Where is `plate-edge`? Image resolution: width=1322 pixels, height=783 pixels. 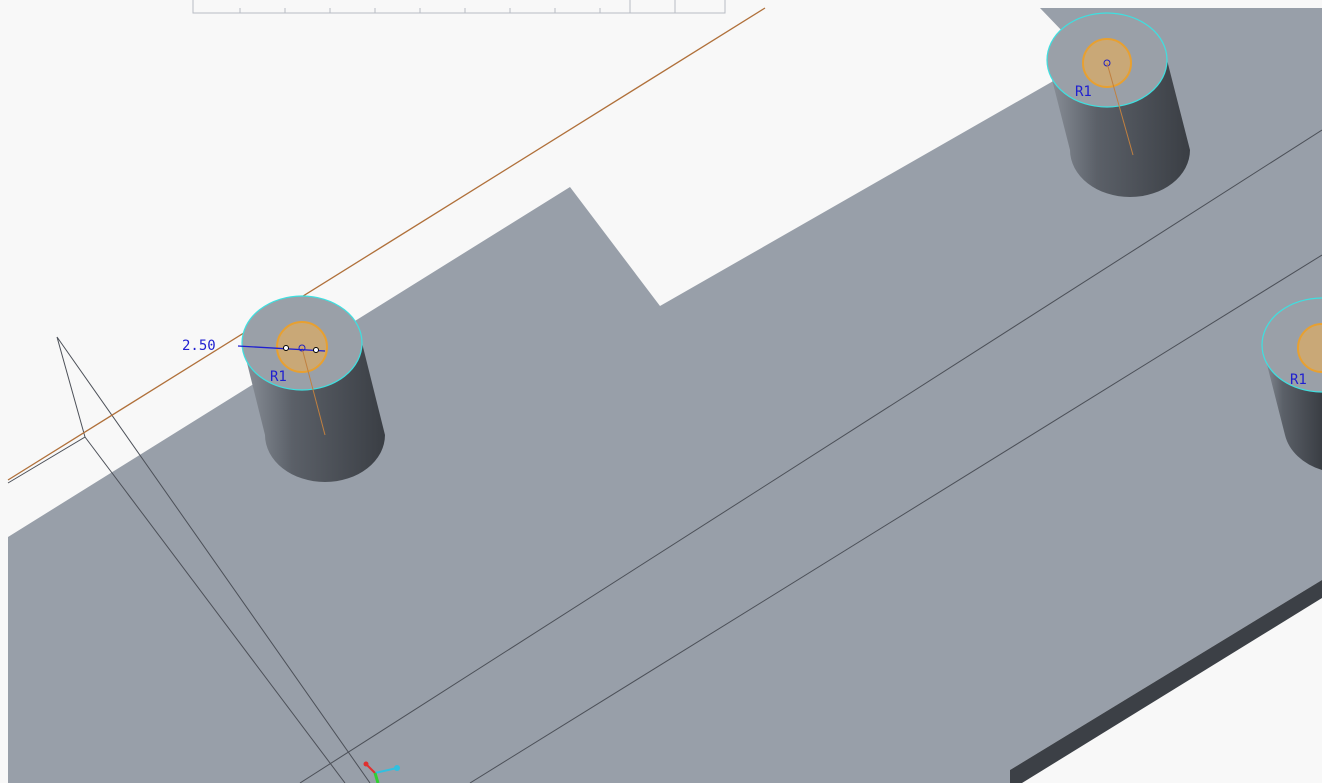 plate-edge is located at coordinates (1166, 681).